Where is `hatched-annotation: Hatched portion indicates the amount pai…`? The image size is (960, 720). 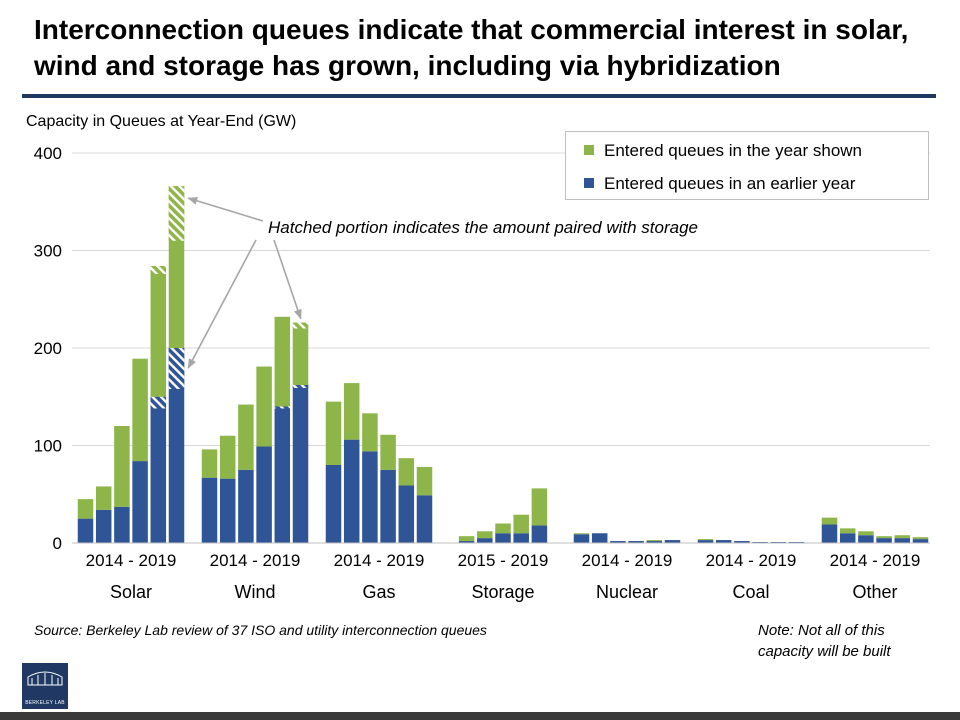 hatched-annotation: Hatched portion indicates the amount pai… is located at coordinates (483, 227).